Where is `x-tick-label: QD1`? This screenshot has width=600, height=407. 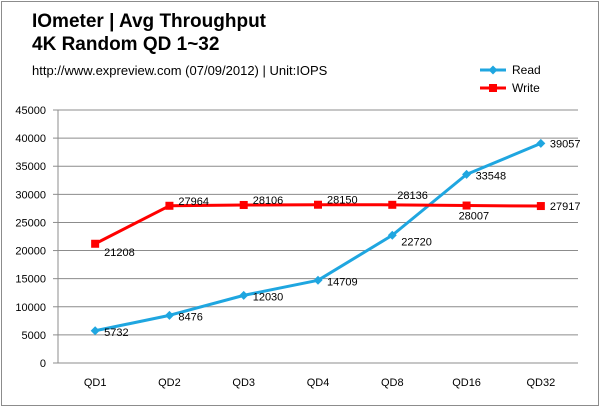 x-tick-label: QD1 is located at coordinates (95, 383).